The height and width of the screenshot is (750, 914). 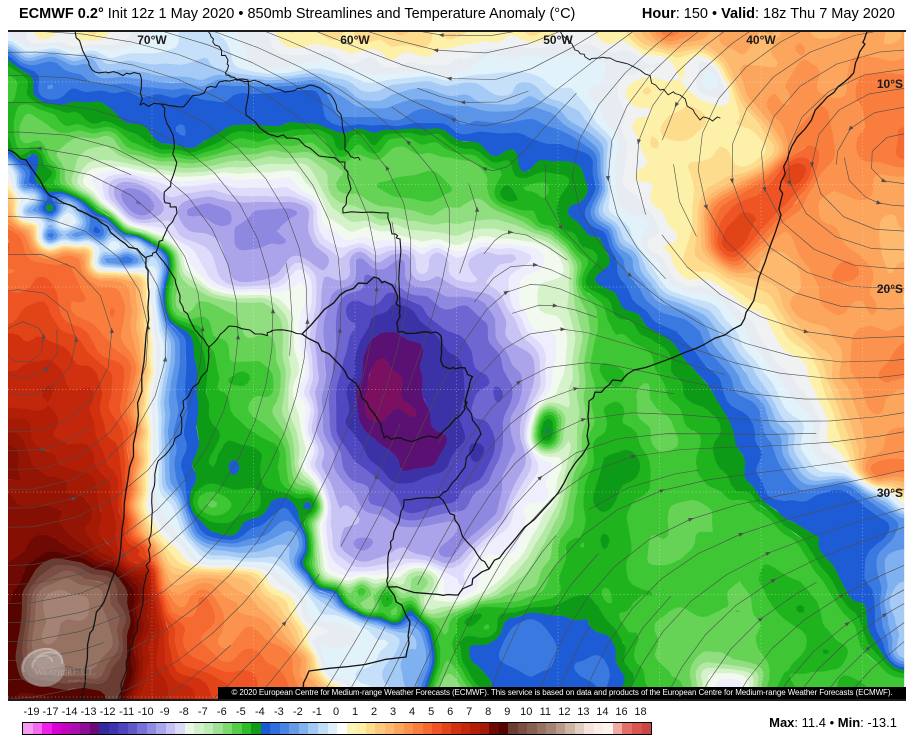 What do you see at coordinates (77, 680) in the screenshot?
I see `svg-text: models llc` at bounding box center [77, 680].